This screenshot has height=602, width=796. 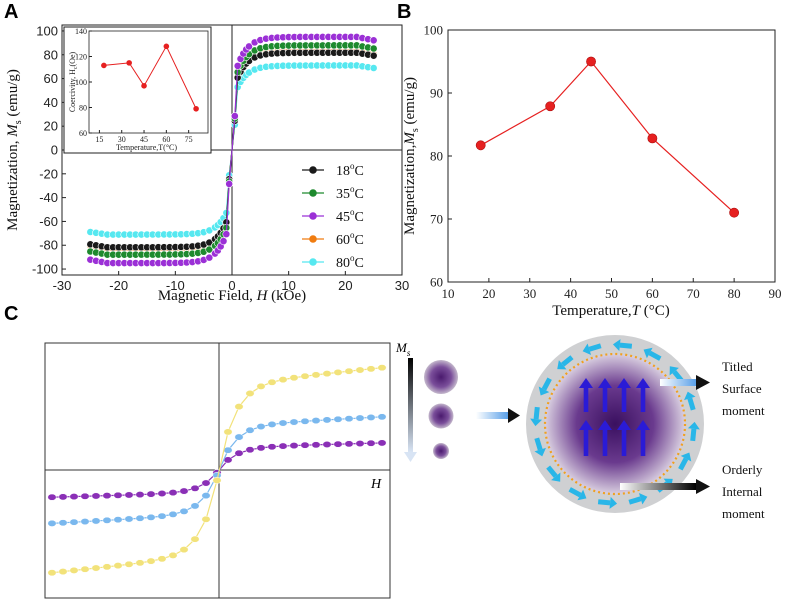 What do you see at coordinates (488, 293) in the screenshot?
I see `panel-b-xtick-label: 20` at bounding box center [488, 293].